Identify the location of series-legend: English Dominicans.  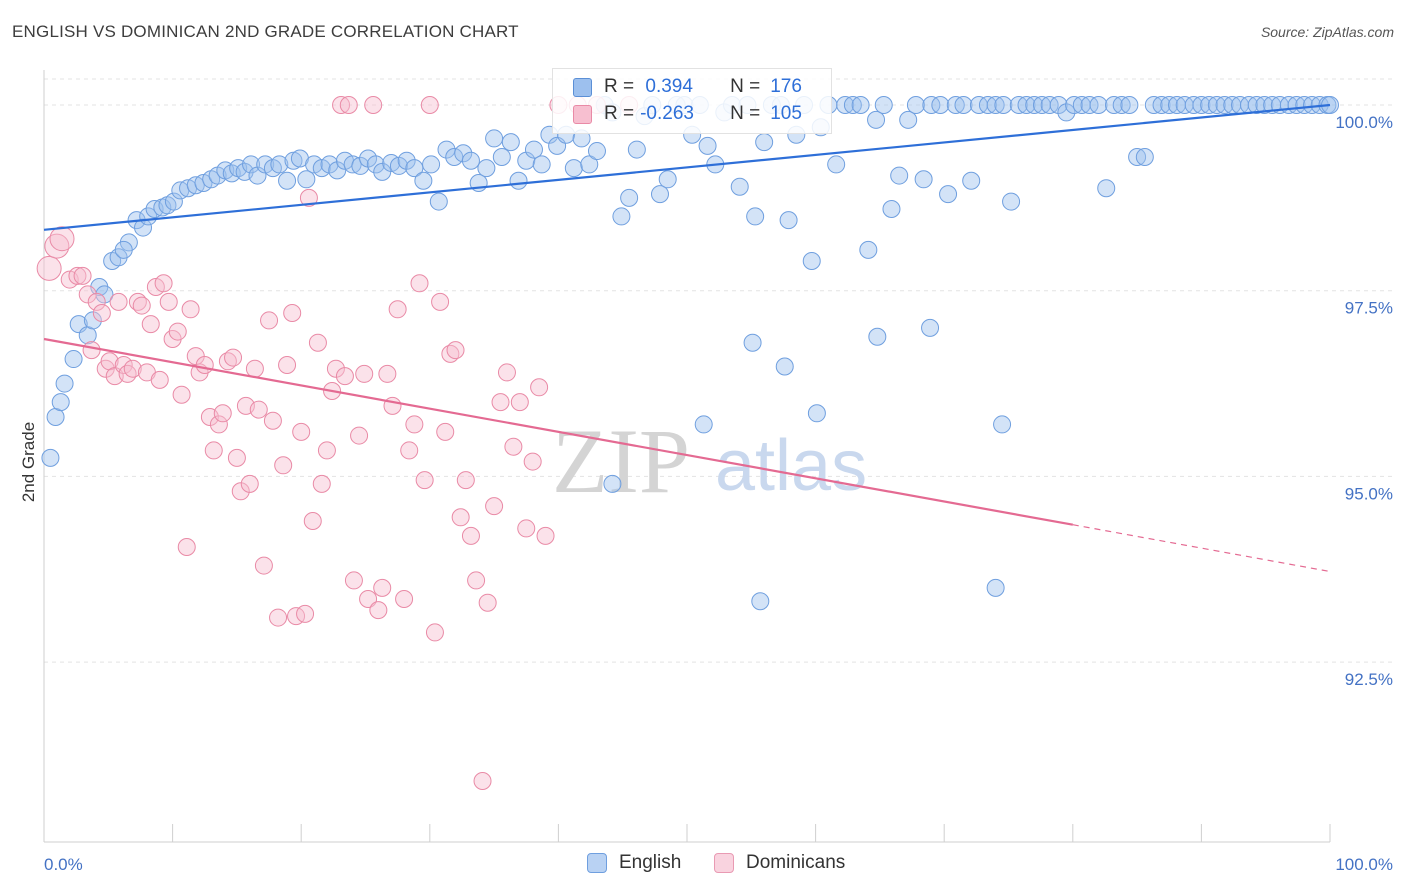
(703, 865).